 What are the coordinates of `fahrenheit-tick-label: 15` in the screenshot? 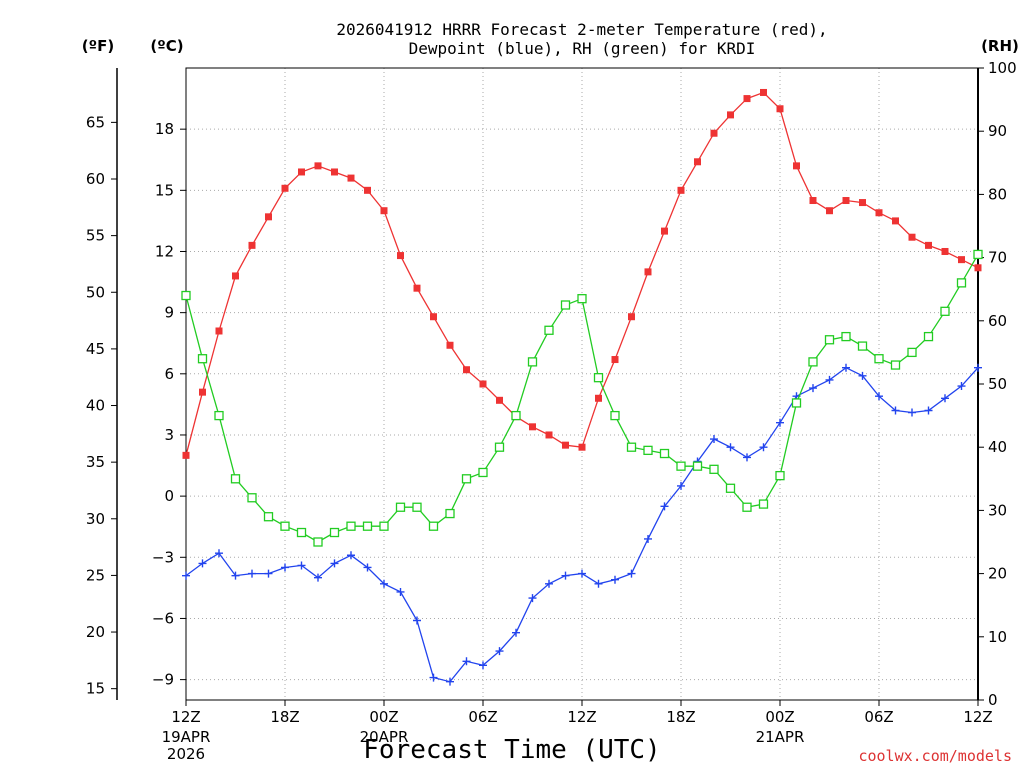 It's located at (95, 689).